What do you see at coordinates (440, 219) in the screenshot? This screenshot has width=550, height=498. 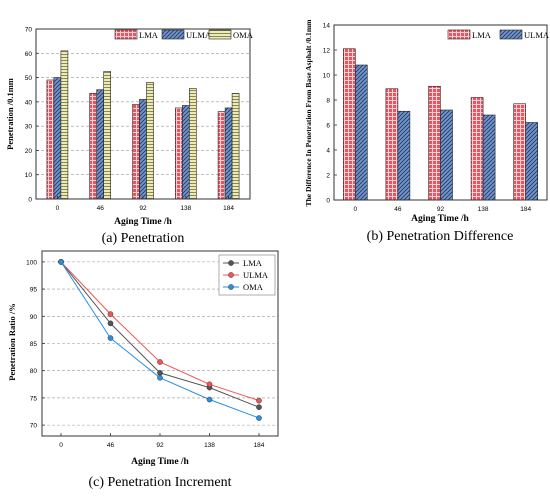 I see `chart-b-xlabel: Aging Time /h` at bounding box center [440, 219].